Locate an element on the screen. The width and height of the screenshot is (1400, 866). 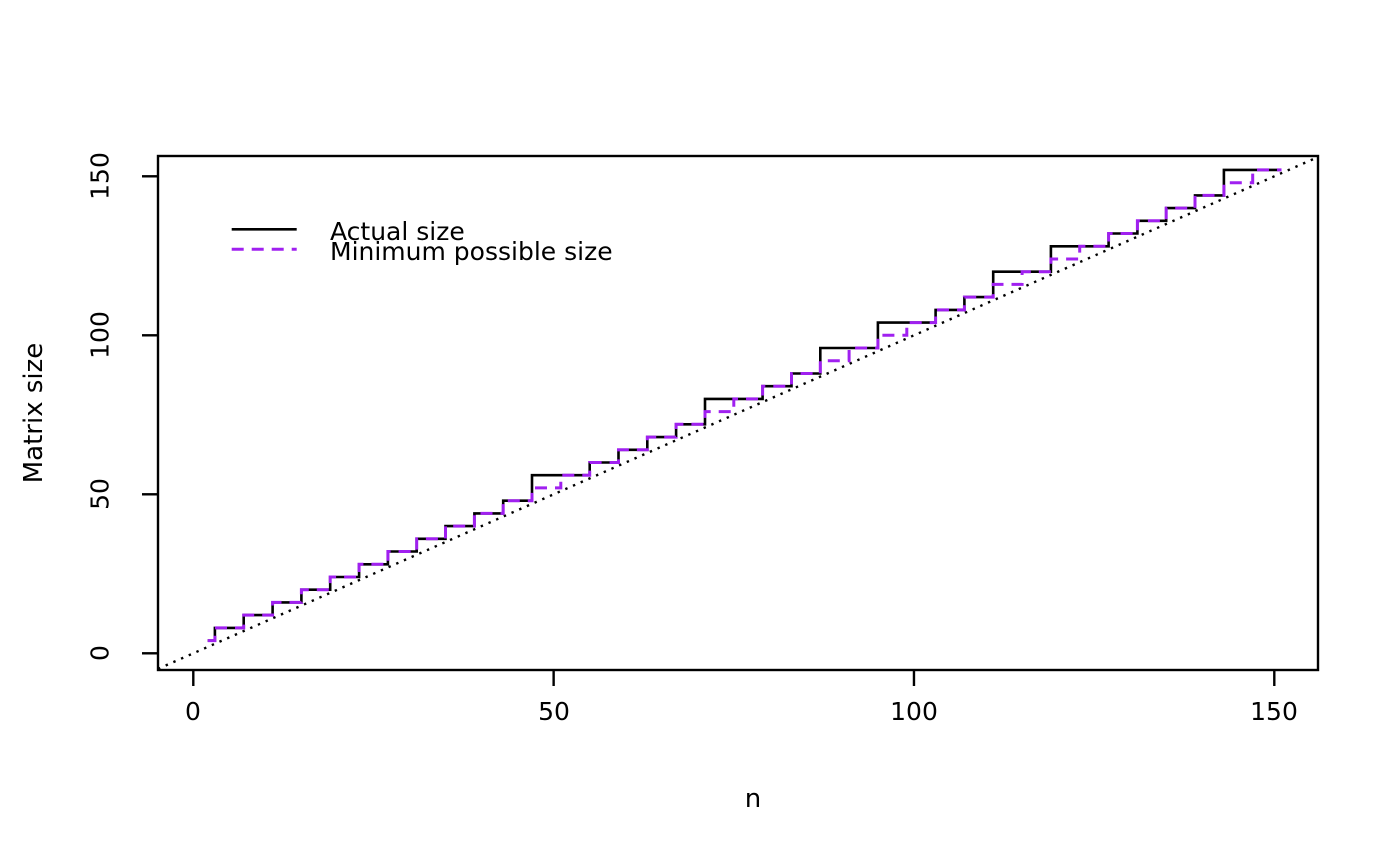
y-tick-label-0: 0 is located at coordinates (100, 653).